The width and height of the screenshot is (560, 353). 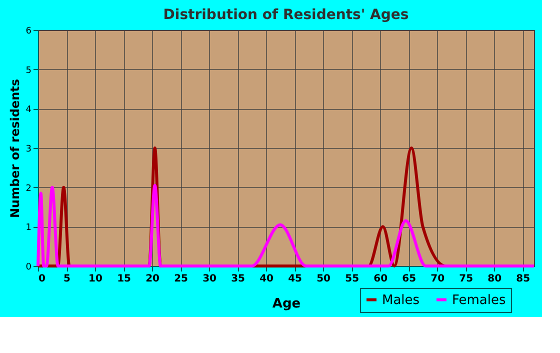 I want to click on y-tick-label: 3, so click(x=29, y=149).